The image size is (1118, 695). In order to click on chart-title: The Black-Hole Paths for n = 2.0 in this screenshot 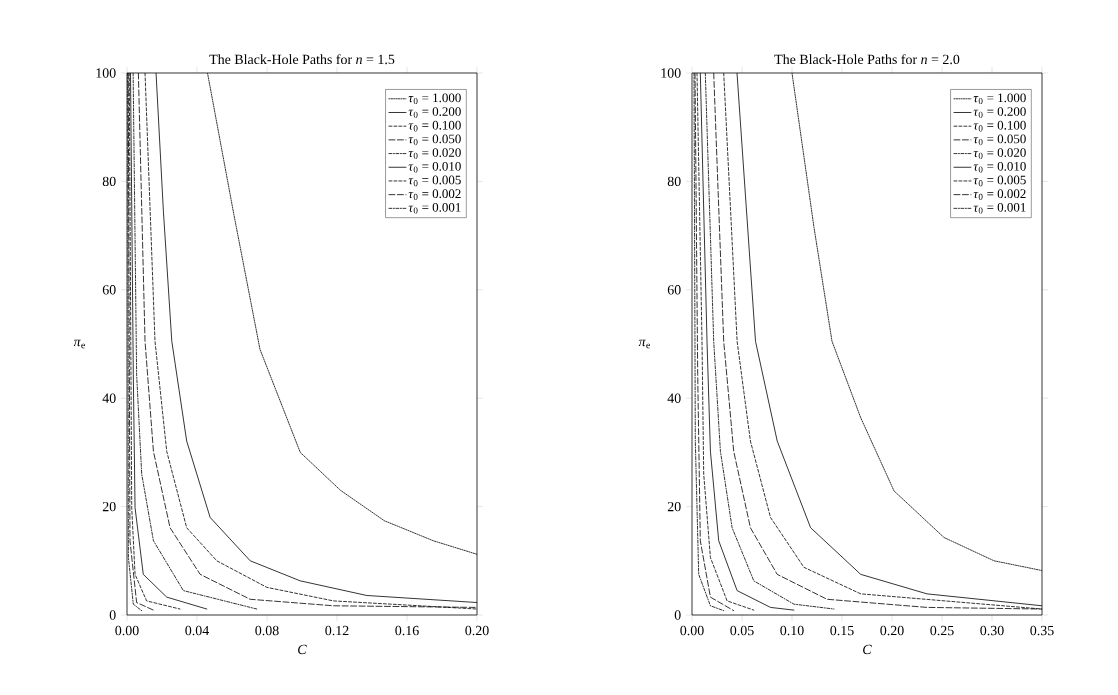, I will do `click(867, 59)`.